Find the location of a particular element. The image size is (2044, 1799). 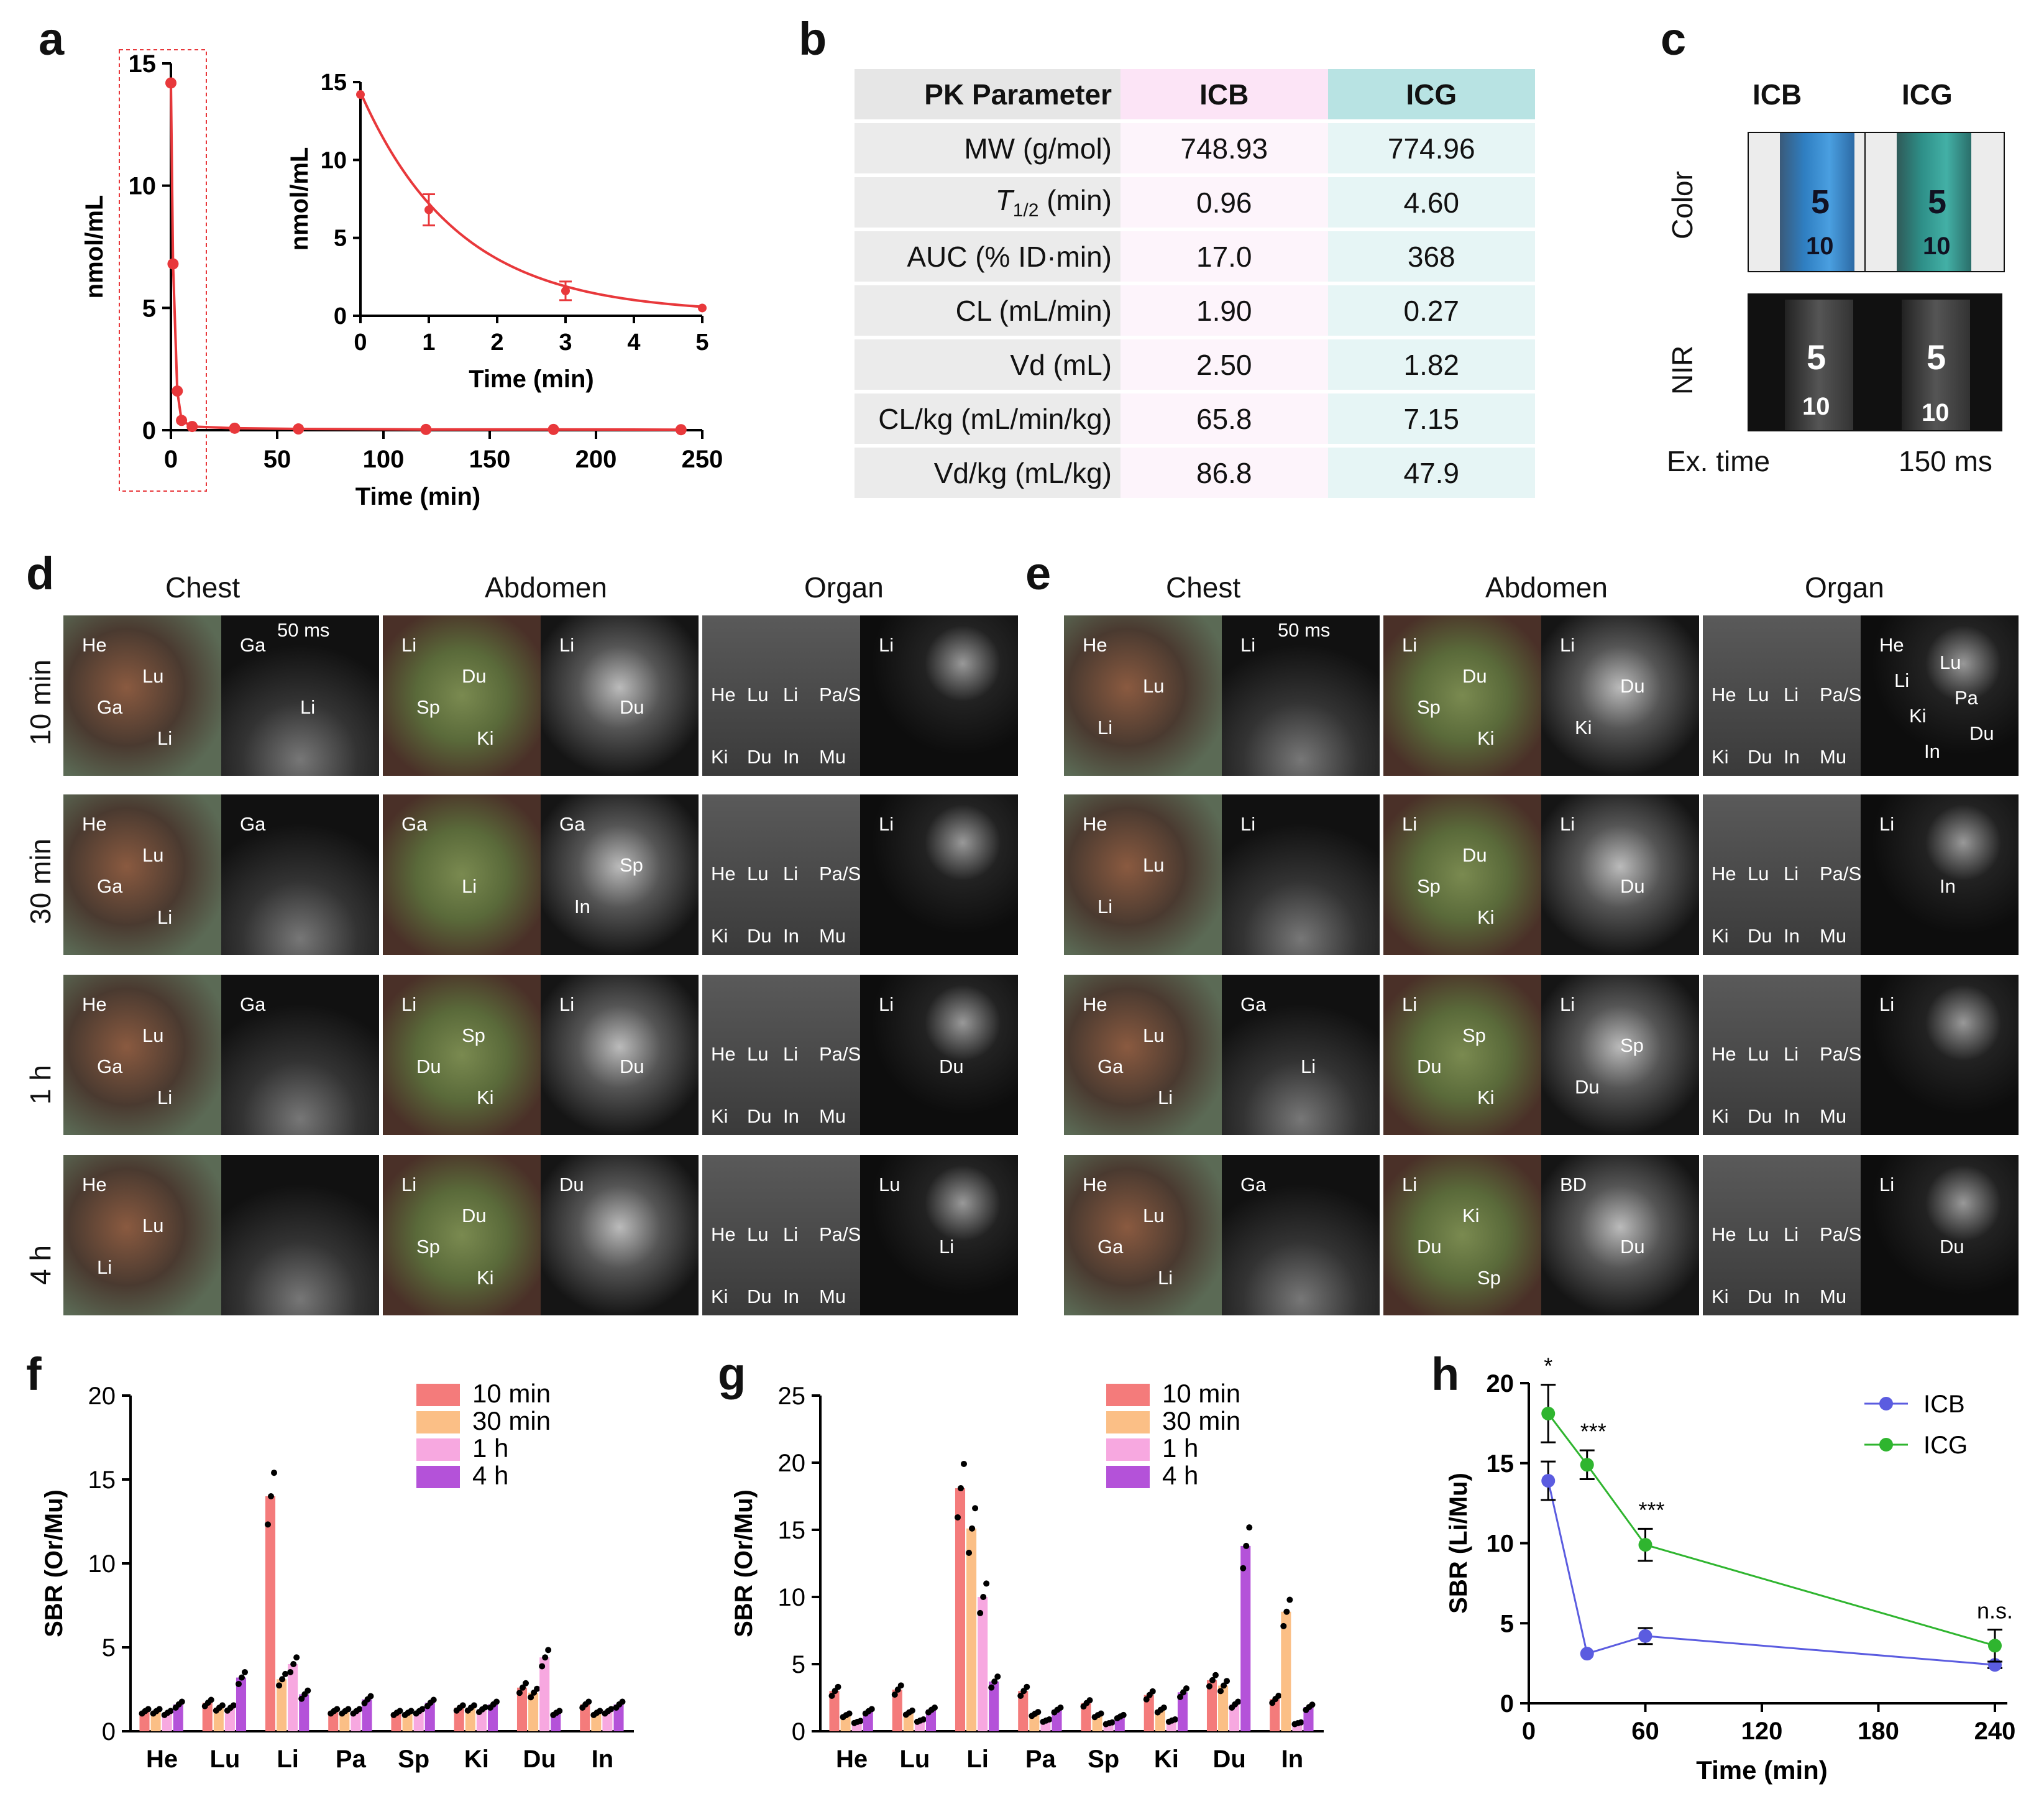

table-row: AUC (% ID·min) 17.0 368 is located at coordinates (1195, 256).